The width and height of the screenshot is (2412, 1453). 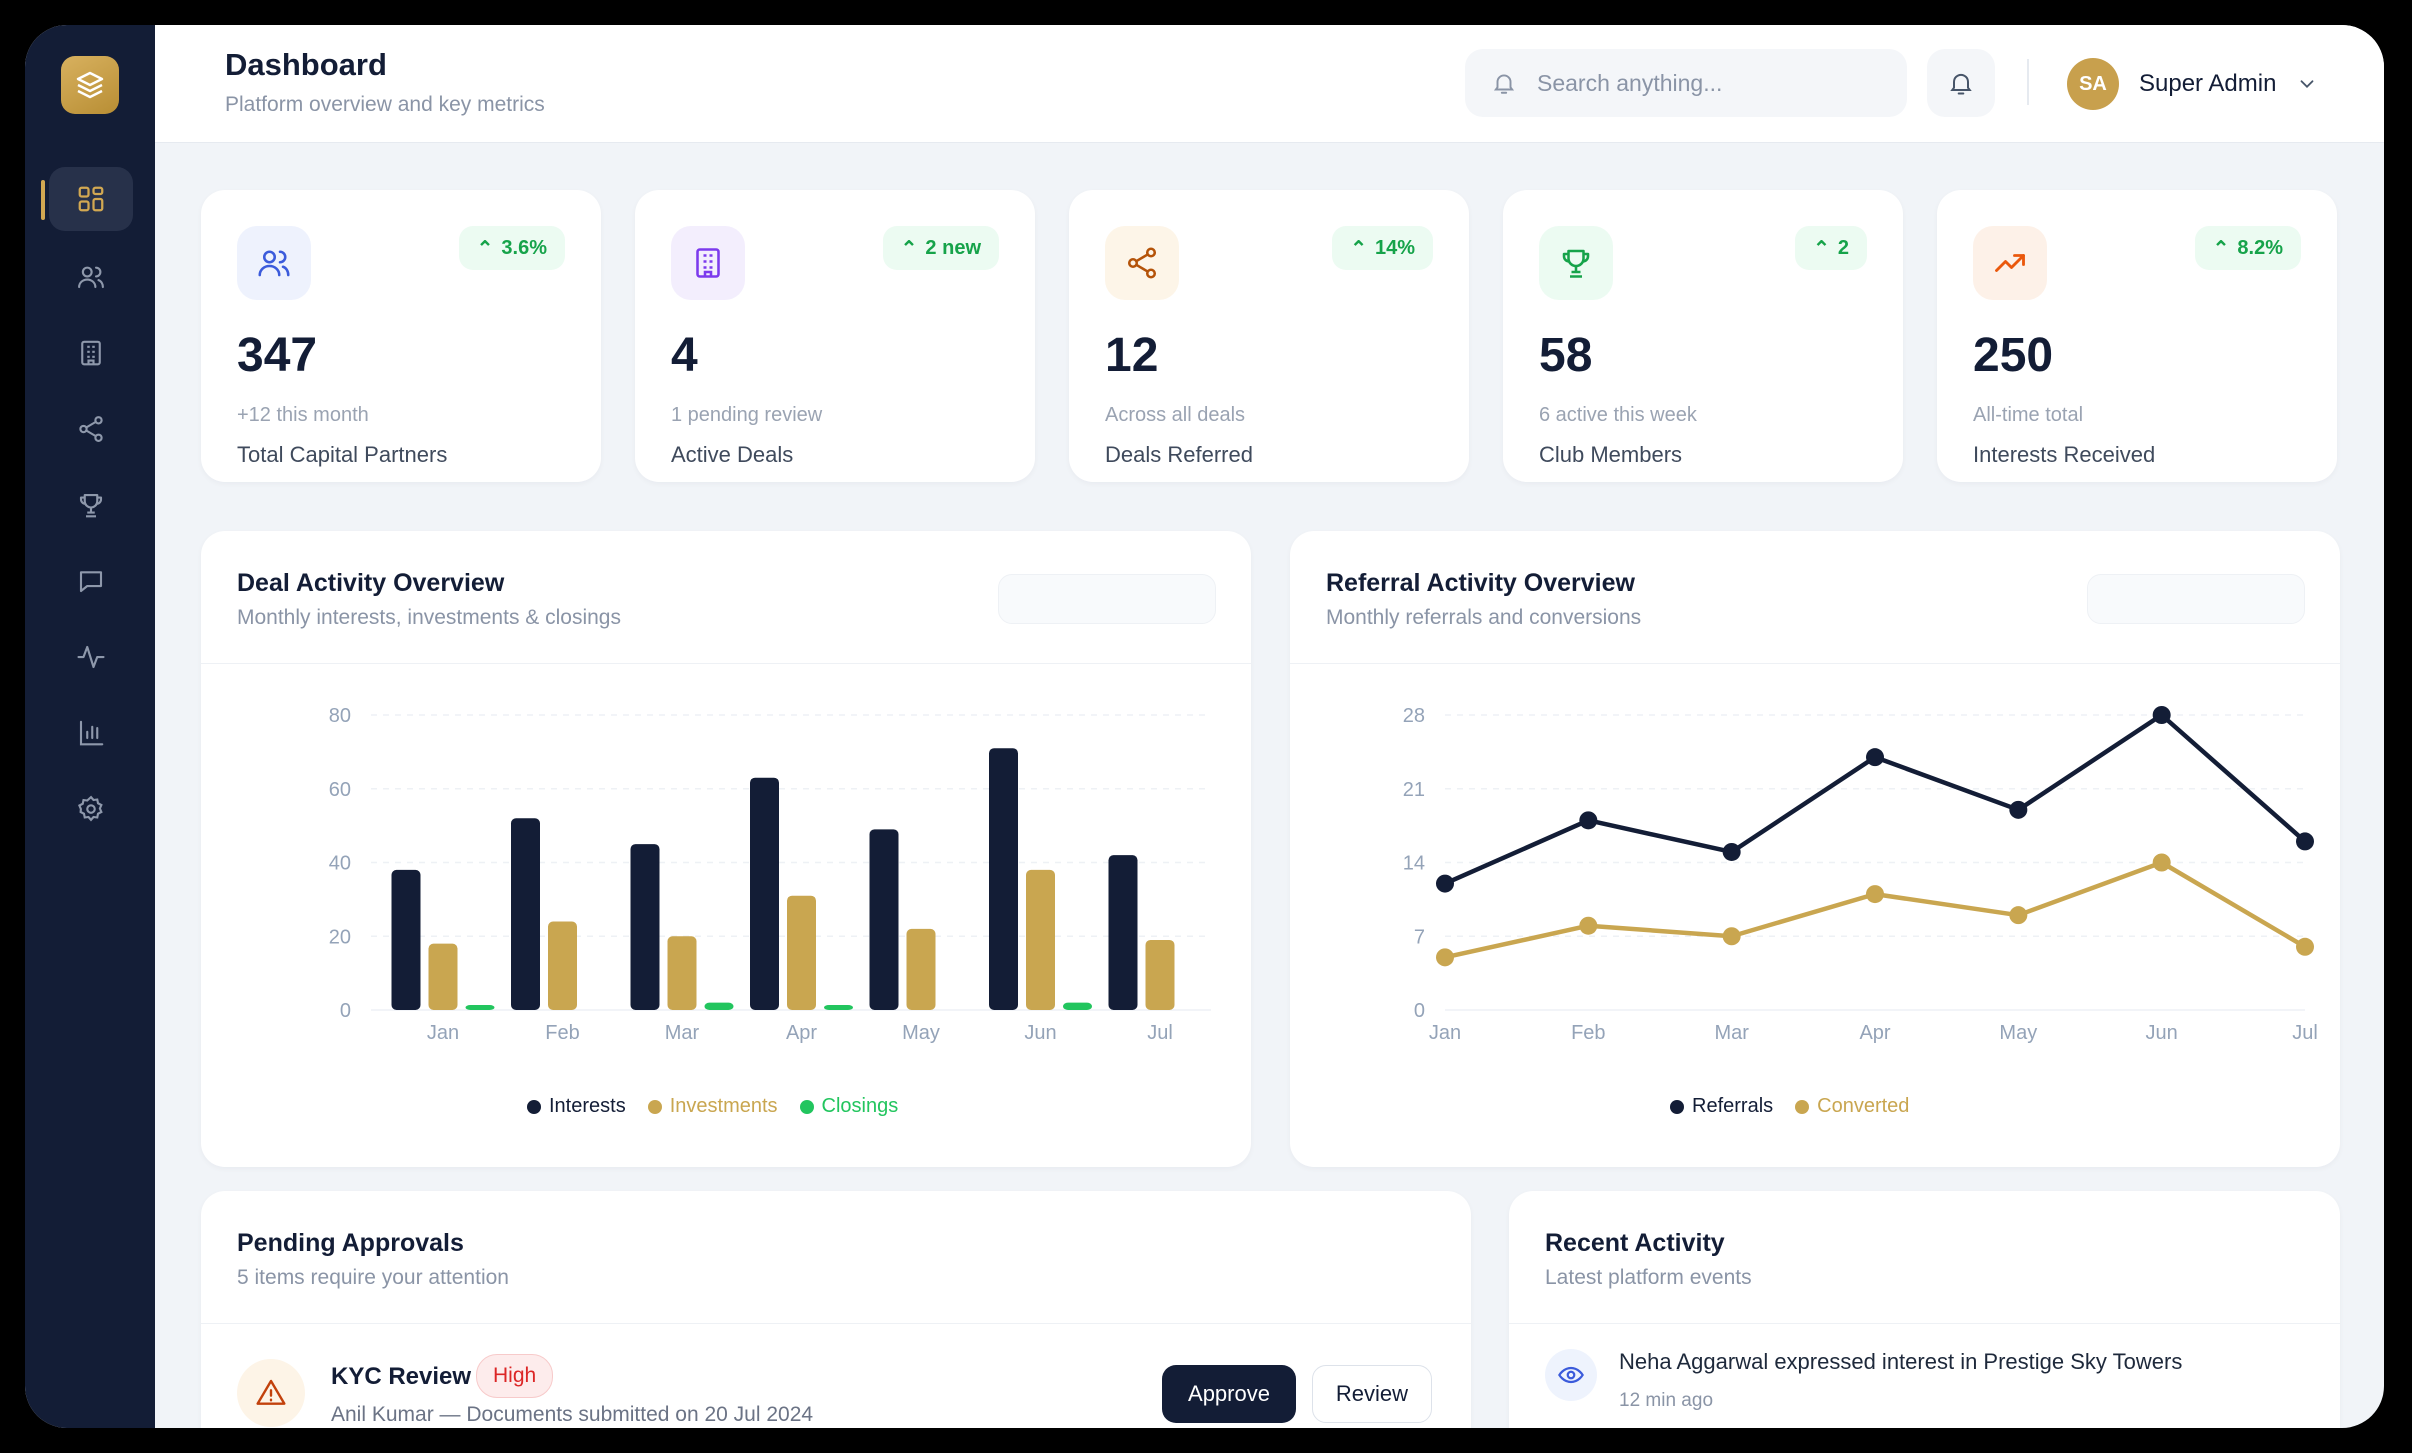 I want to click on stat-label: Deals Referred, so click(x=1179, y=454).